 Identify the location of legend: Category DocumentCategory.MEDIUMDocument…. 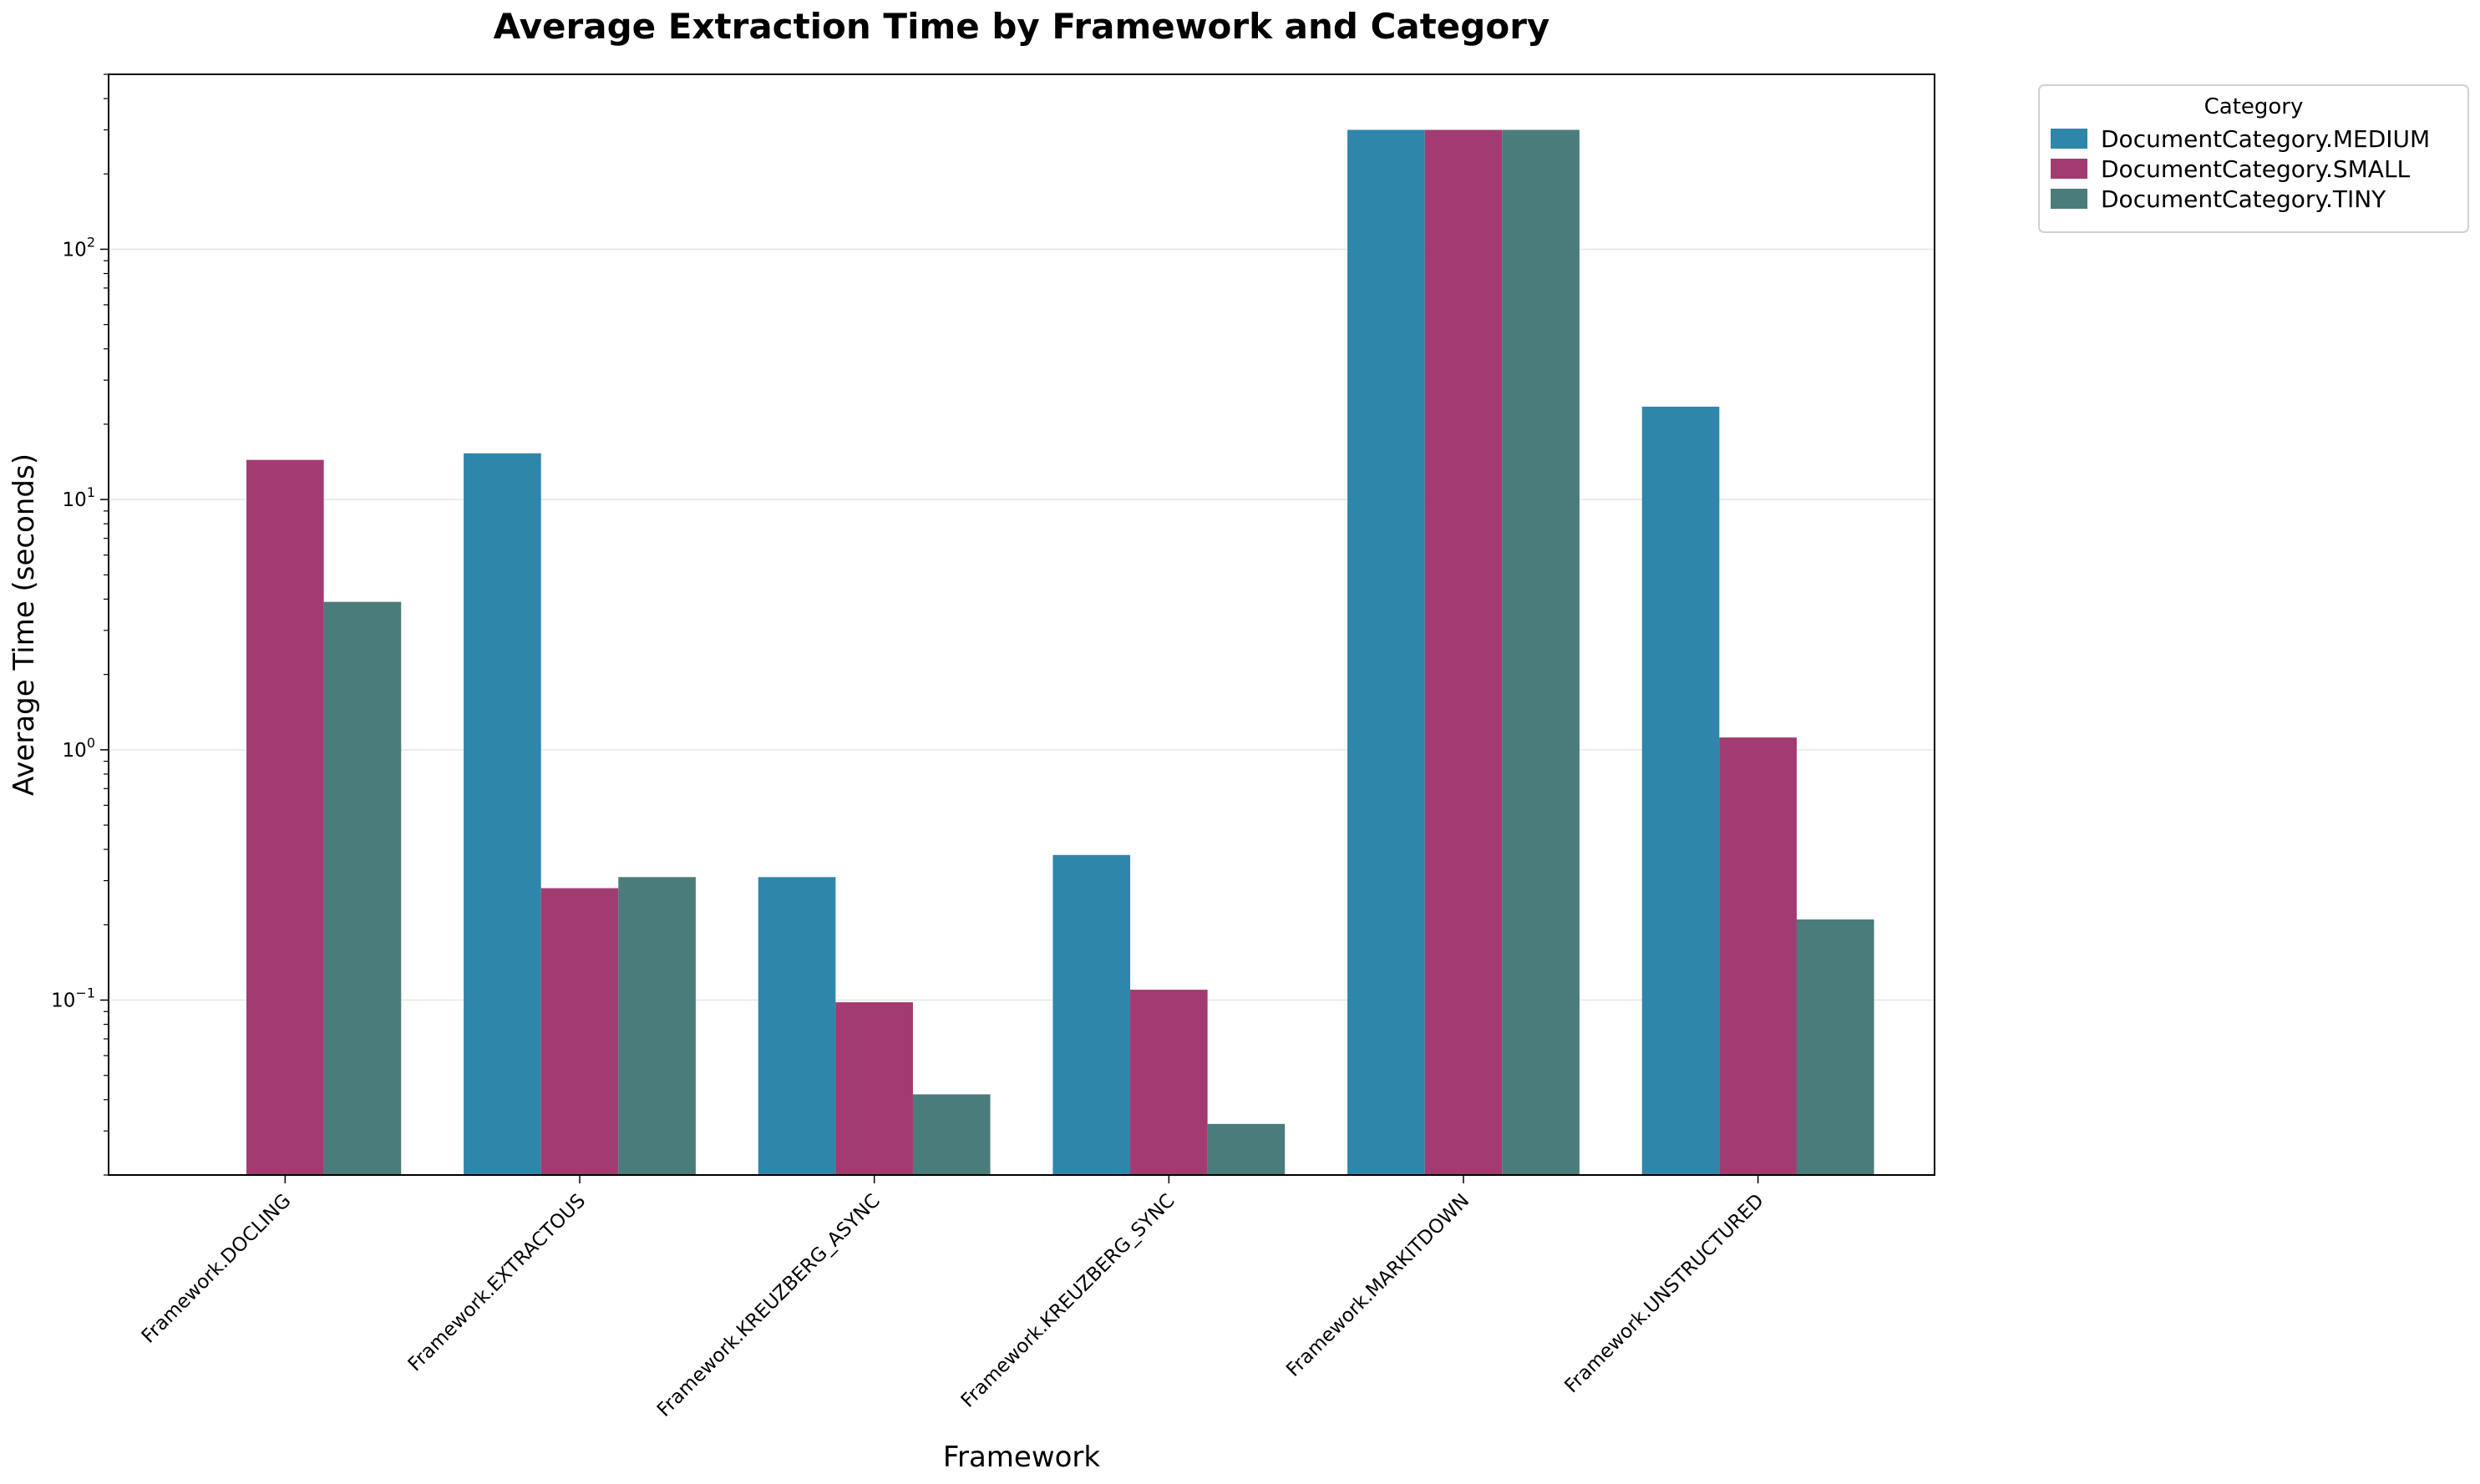
(2254, 158).